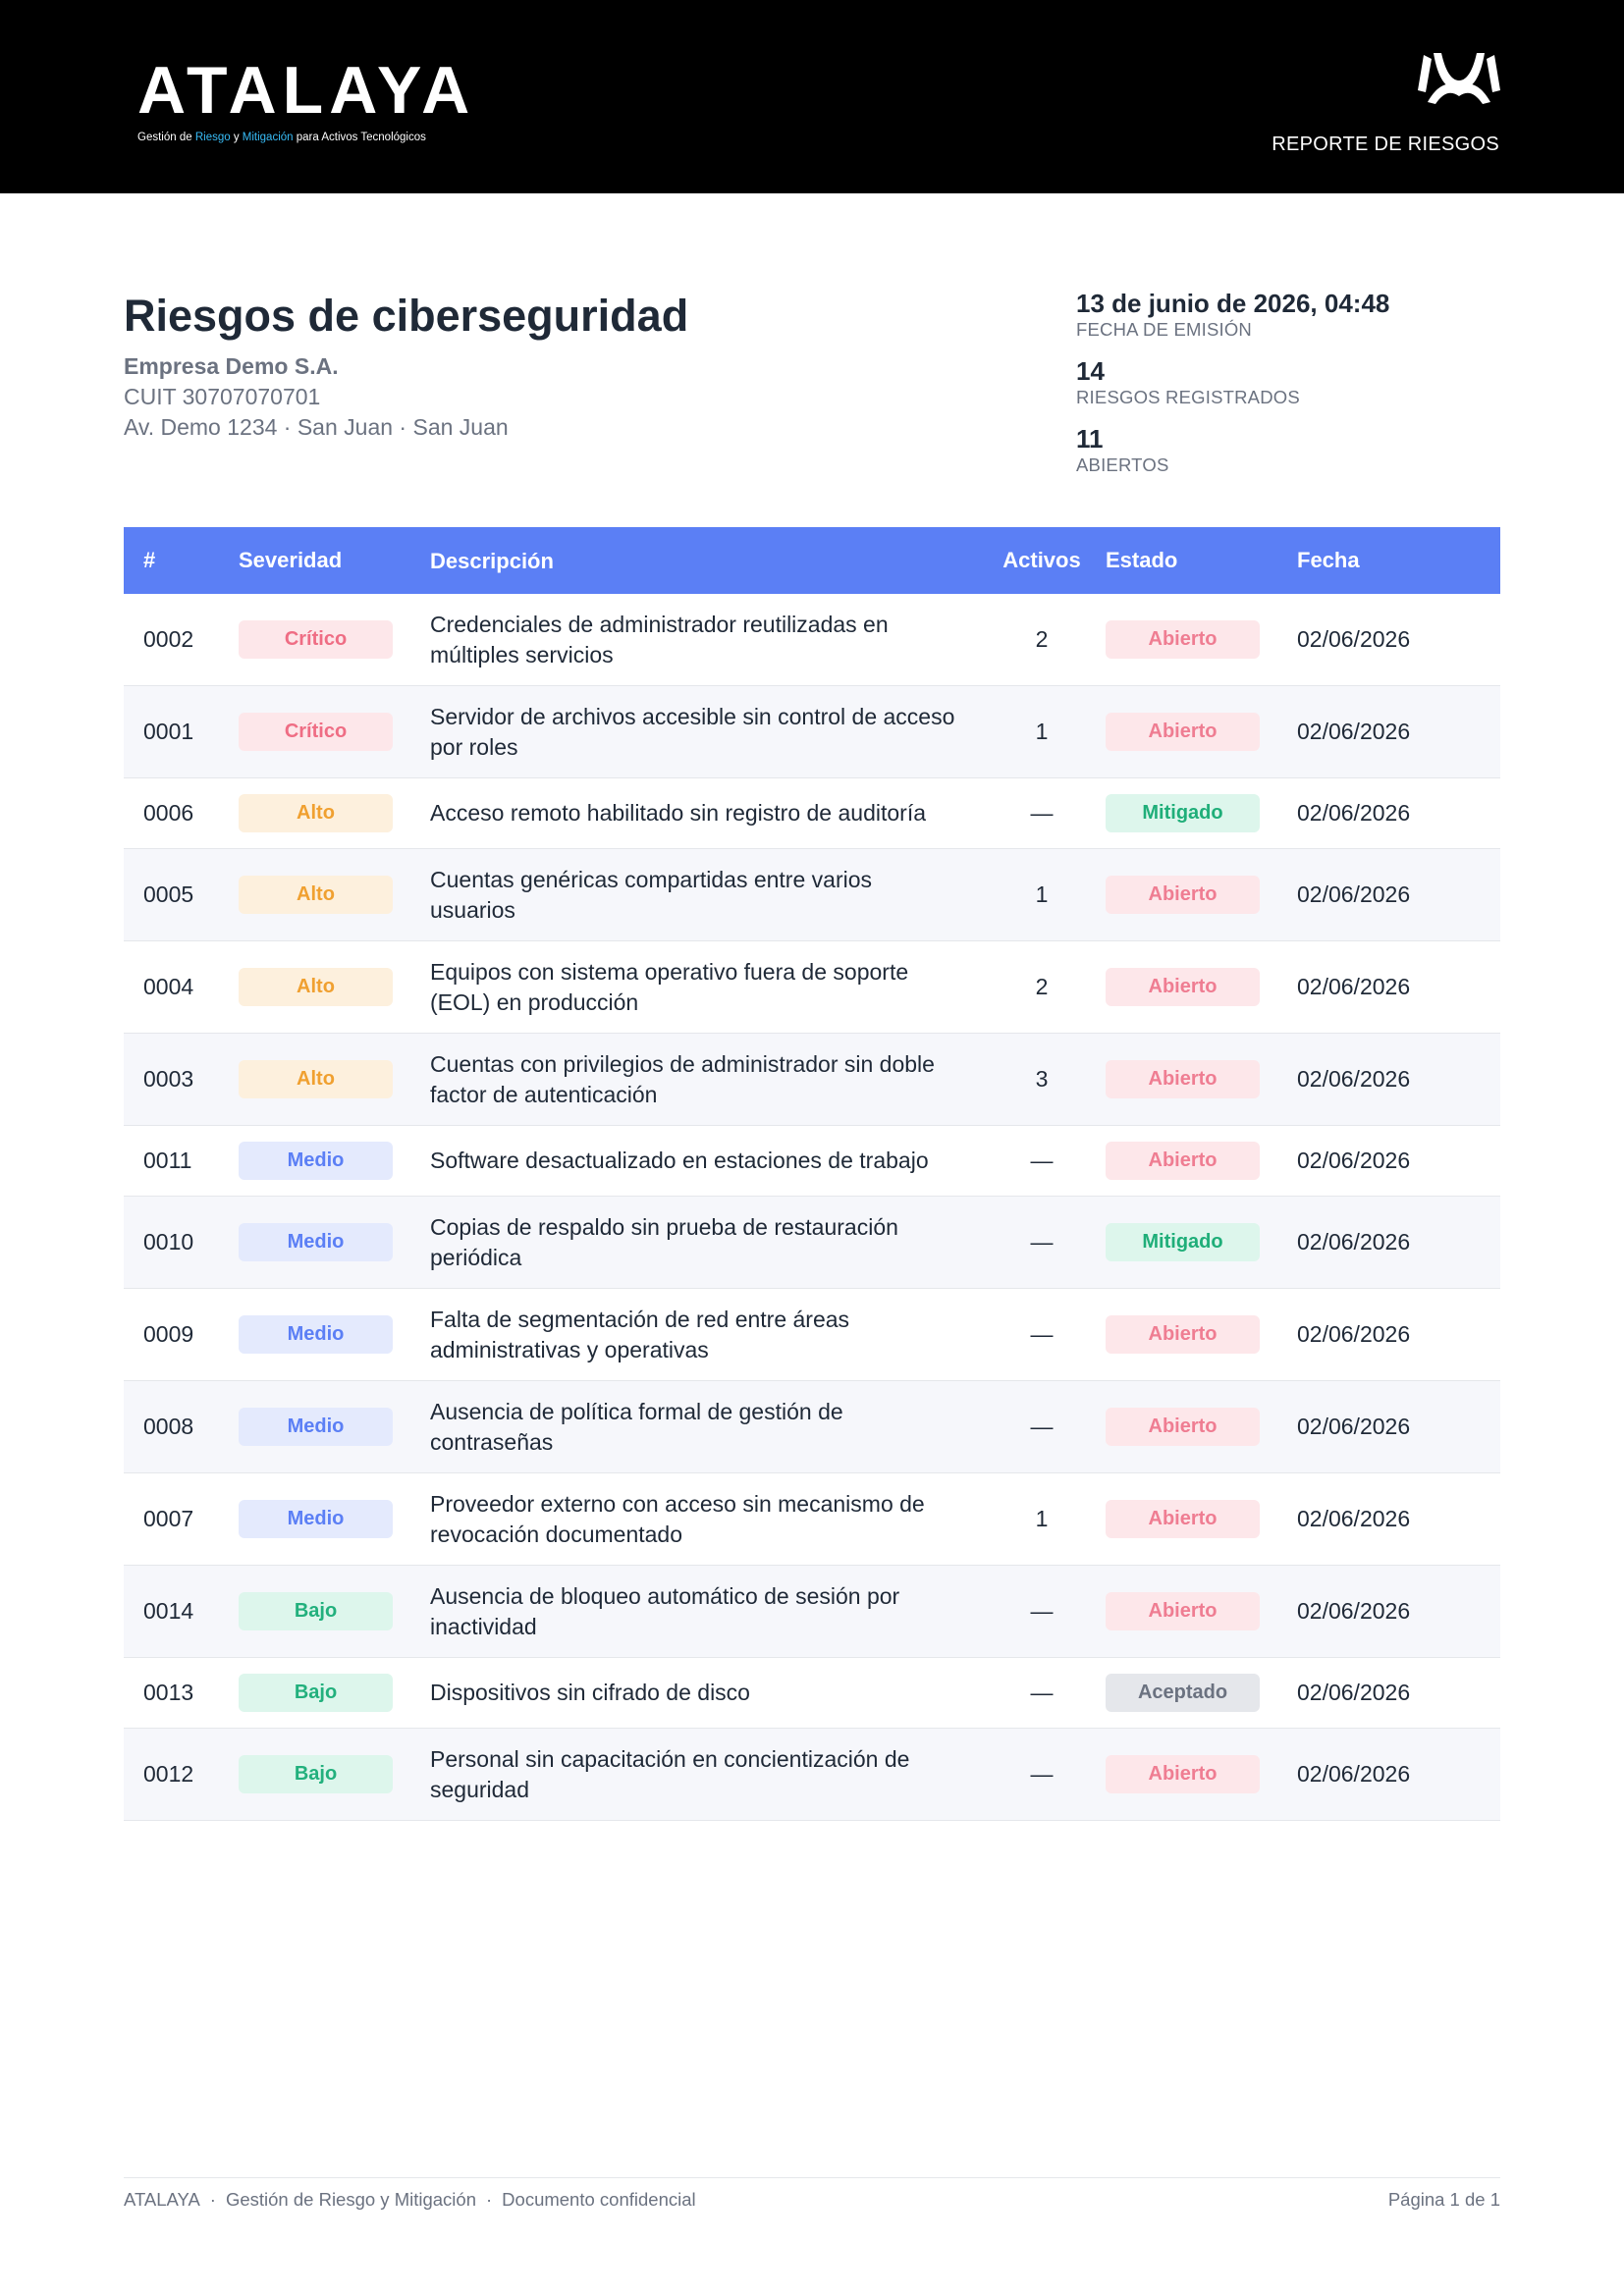 This screenshot has height=2296, width=1624. Describe the element at coordinates (168, 987) in the screenshot. I see `risk-id: 0004` at that location.